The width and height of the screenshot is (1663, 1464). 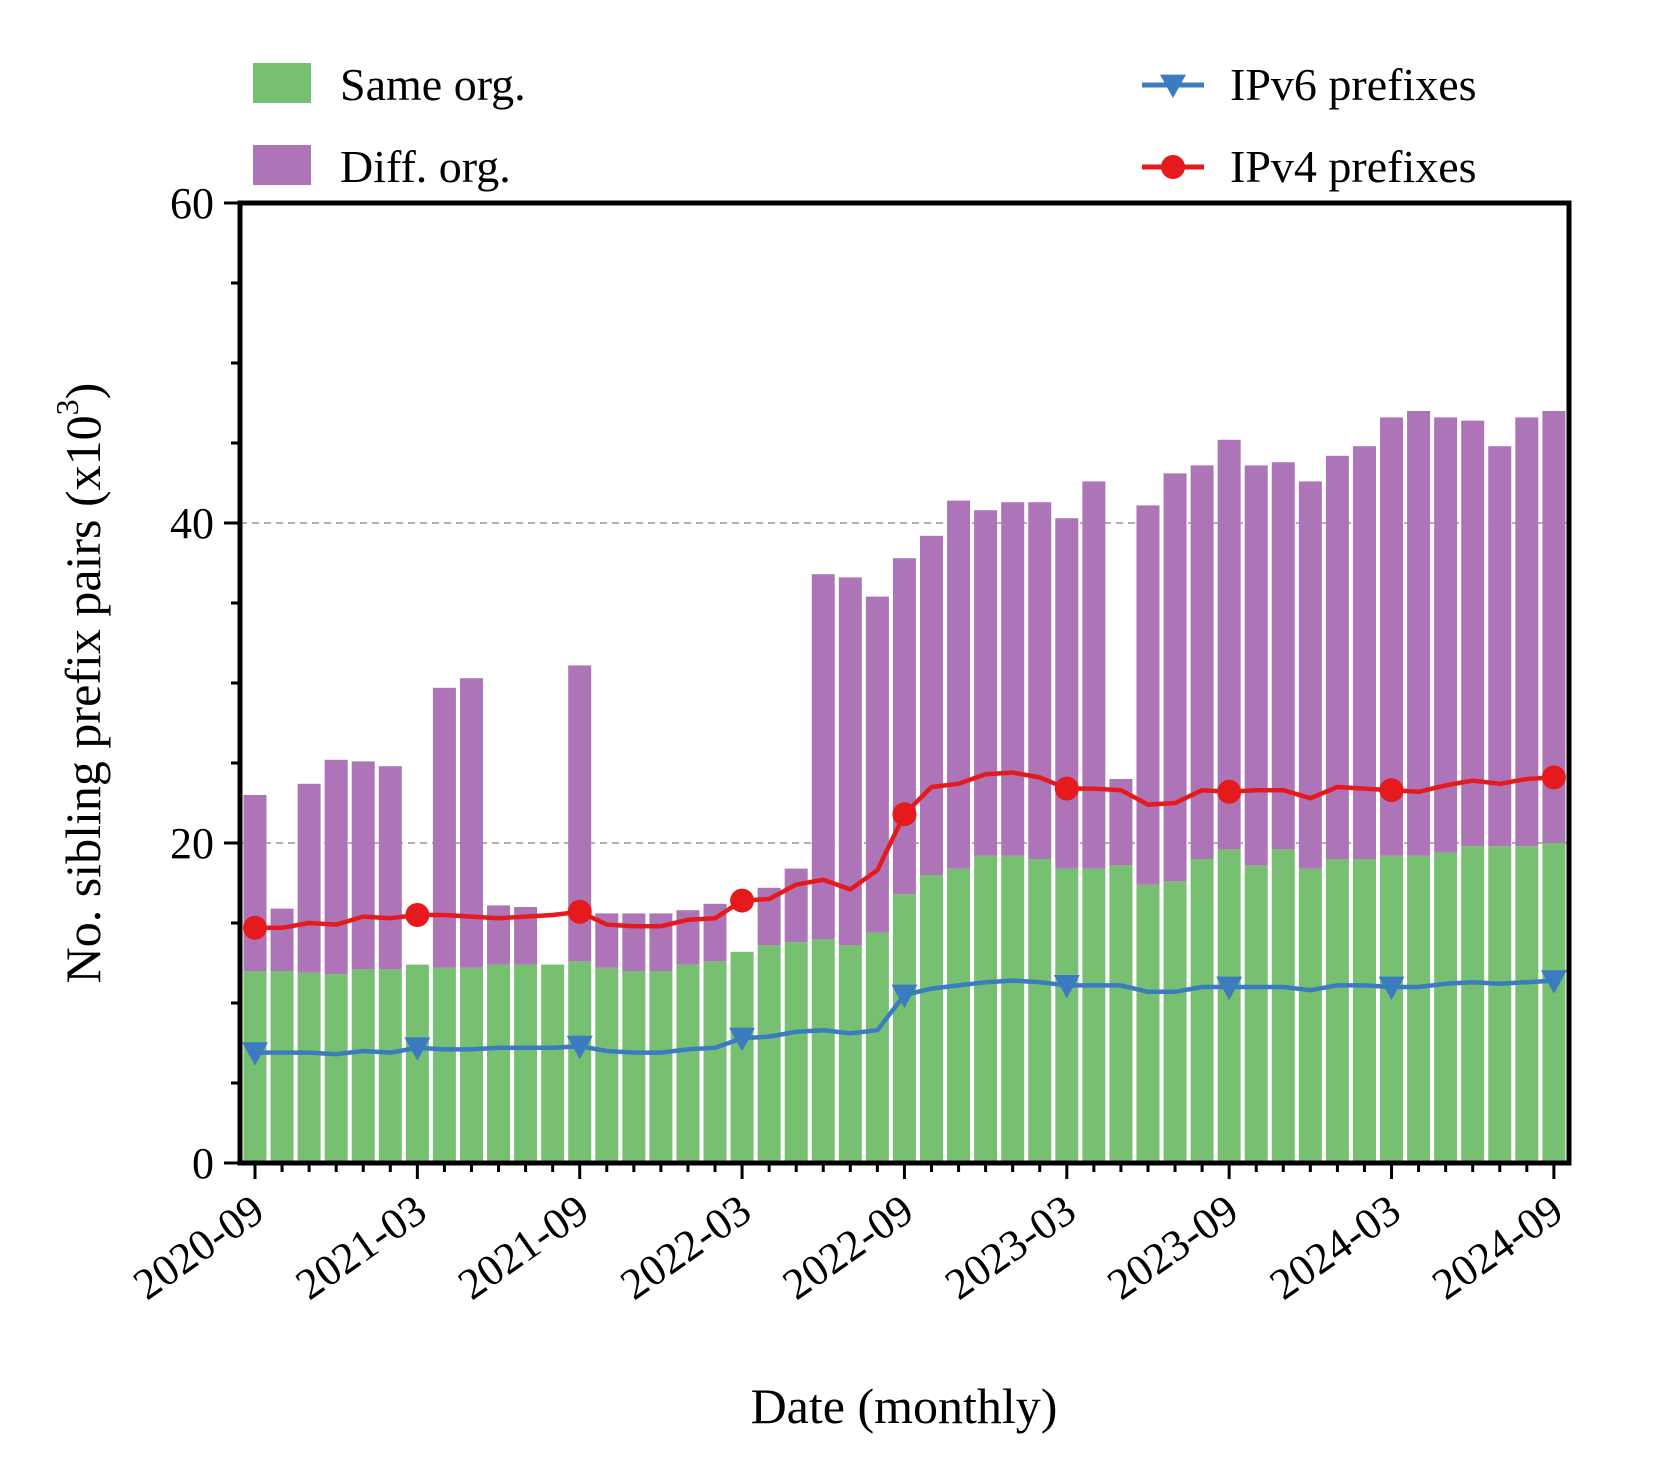 What do you see at coordinates (282, 83) in the screenshot?
I see `legend-swatch` at bounding box center [282, 83].